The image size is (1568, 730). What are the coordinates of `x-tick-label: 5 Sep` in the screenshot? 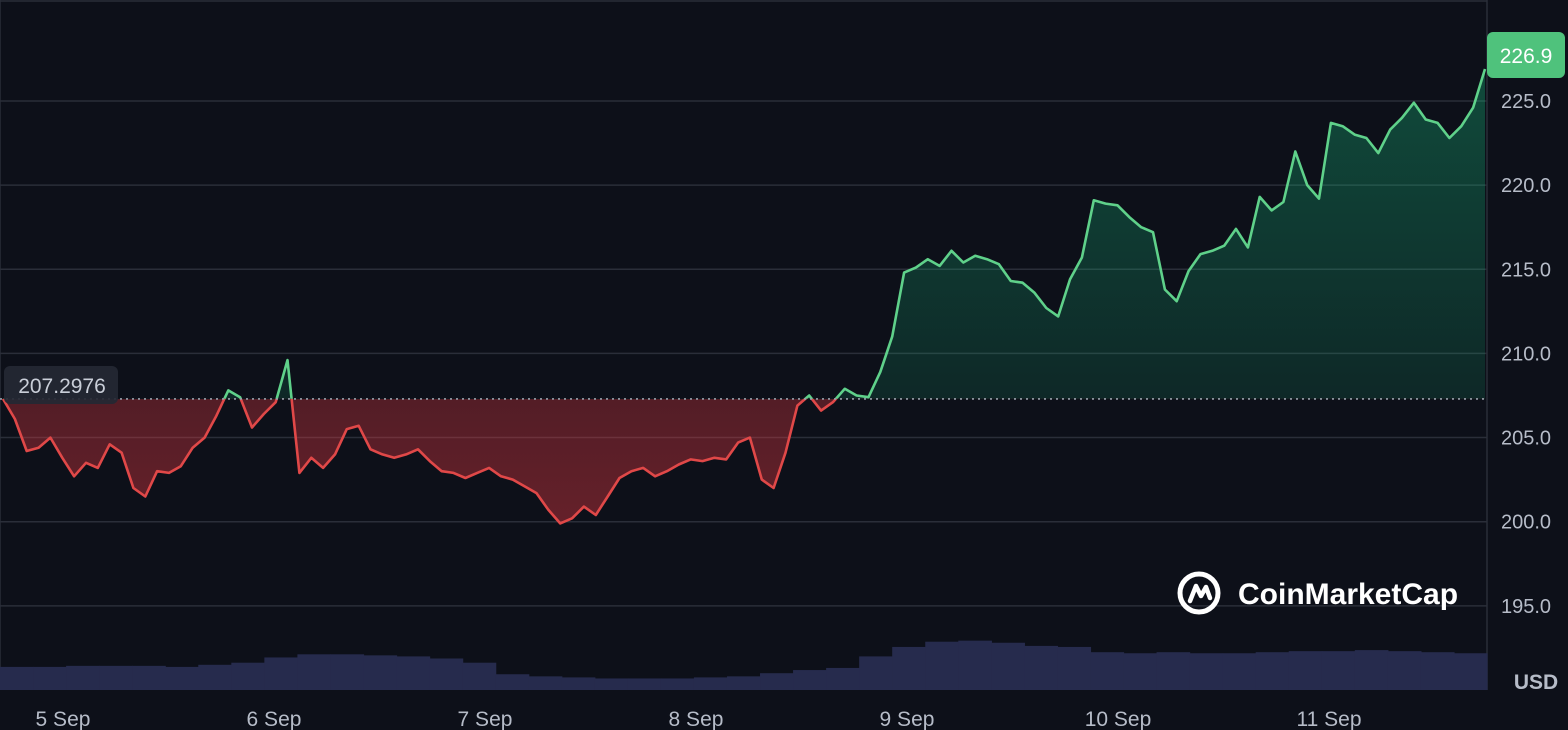 It's located at (63, 719).